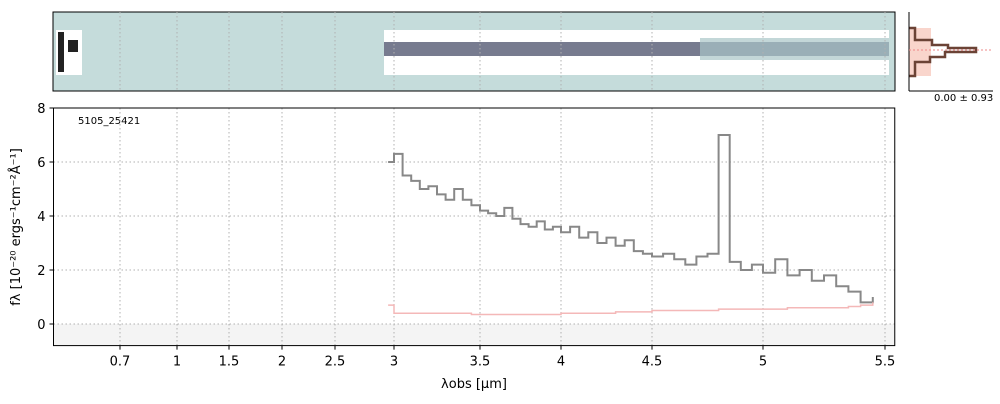  What do you see at coordinates (120, 362) in the screenshot?
I see `x-tick-label: 0.7` at bounding box center [120, 362].